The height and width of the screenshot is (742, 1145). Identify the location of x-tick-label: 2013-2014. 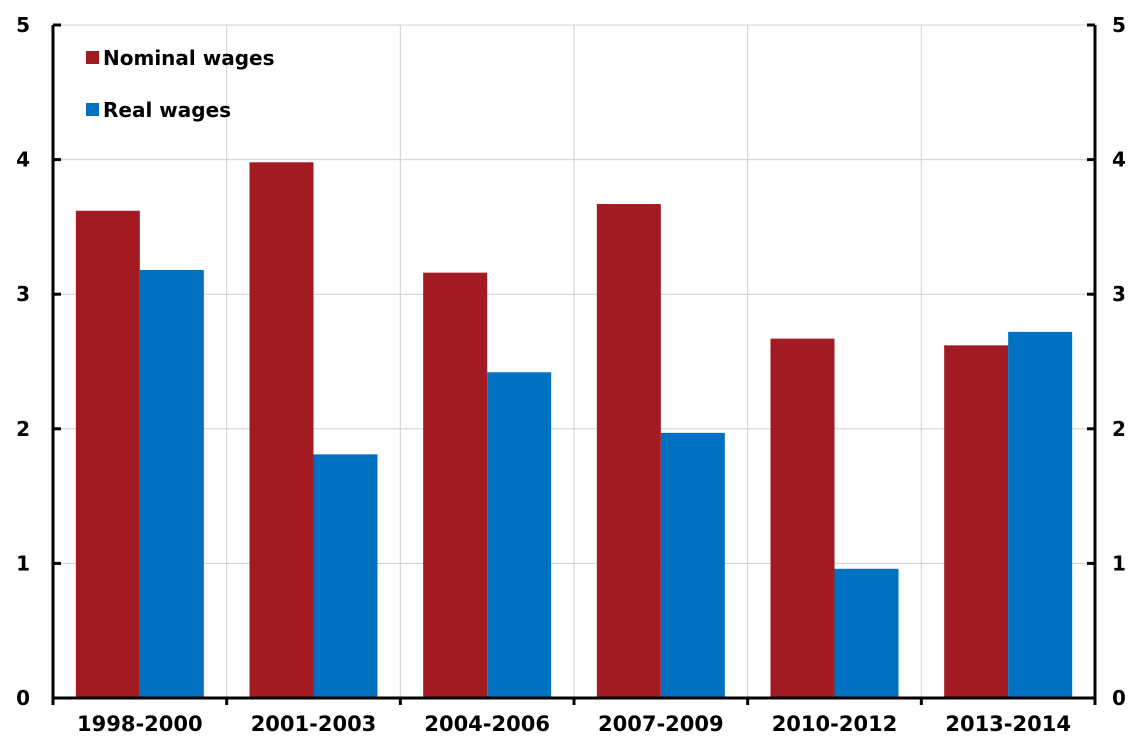
(1008, 724).